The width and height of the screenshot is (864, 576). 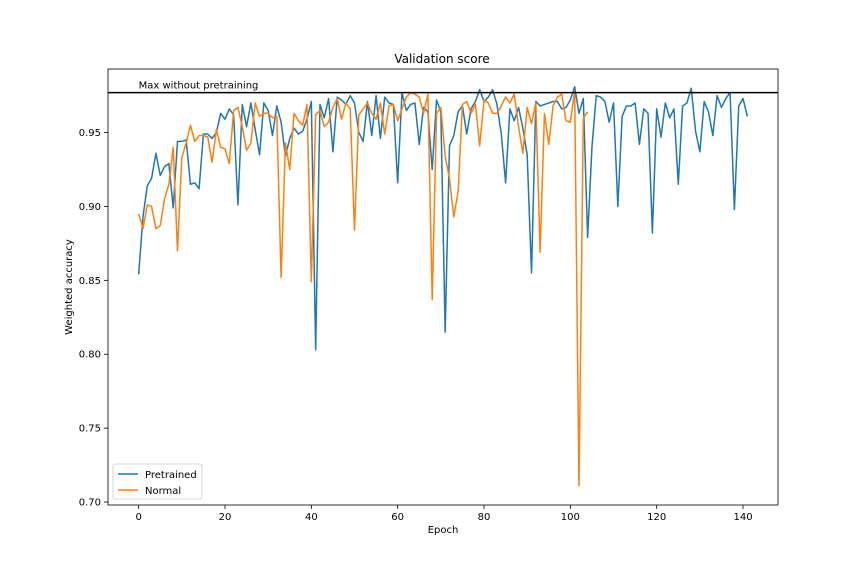 What do you see at coordinates (69, 287) in the screenshot?
I see `y-axis-label: Weighted accuracy` at bounding box center [69, 287].